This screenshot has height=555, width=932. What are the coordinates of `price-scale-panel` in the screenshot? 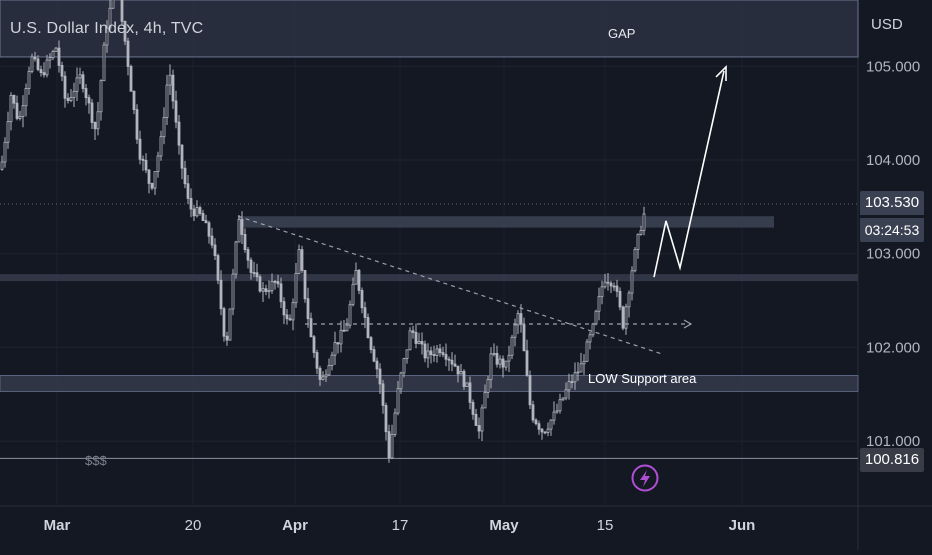 It's located at (895, 253).